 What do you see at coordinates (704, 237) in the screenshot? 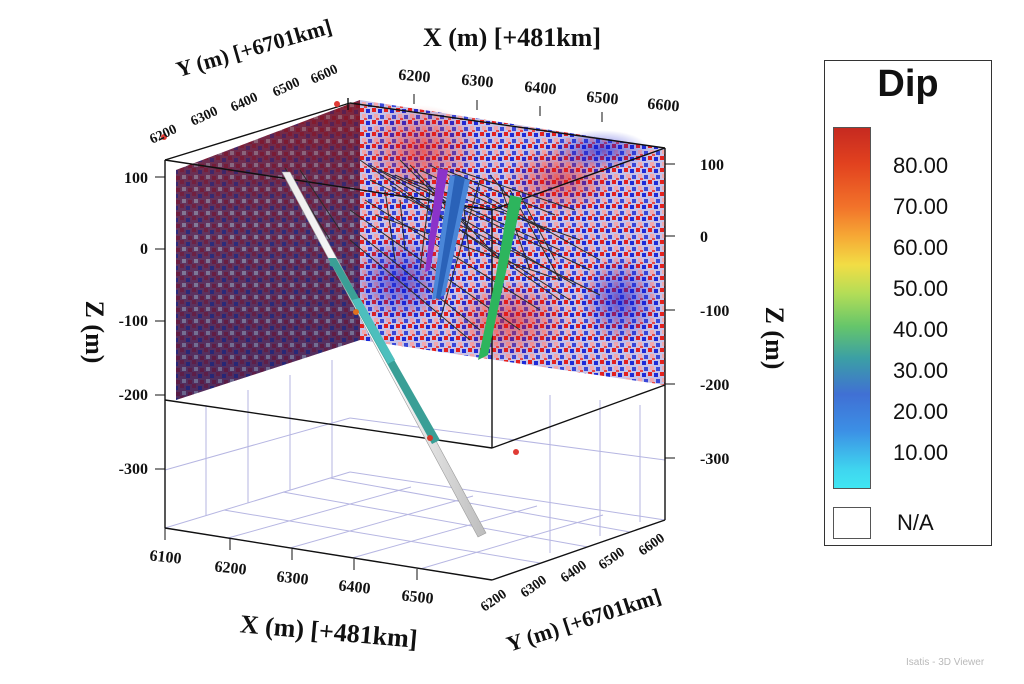
I see `z-tick-right: 0` at bounding box center [704, 237].